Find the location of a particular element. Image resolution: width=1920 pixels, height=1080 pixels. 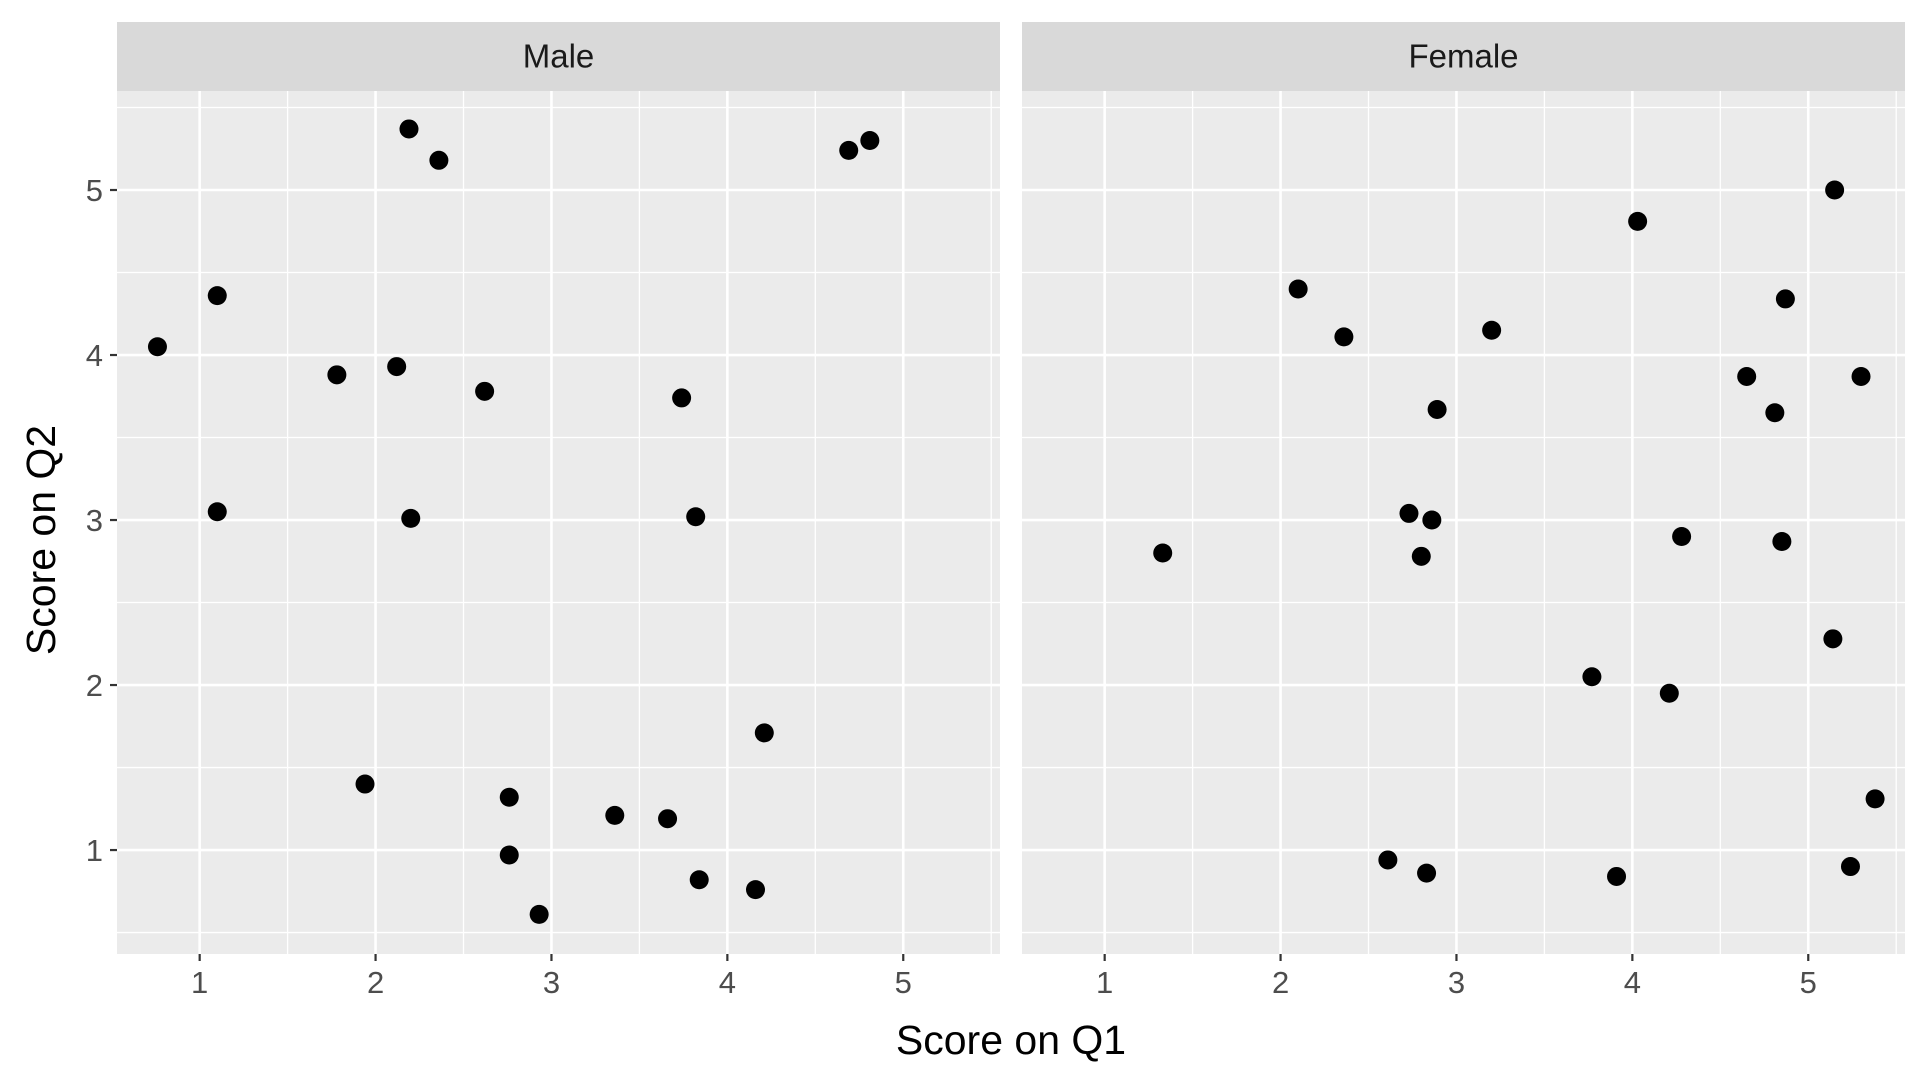

facet-strip-label: Male is located at coordinates (559, 56).